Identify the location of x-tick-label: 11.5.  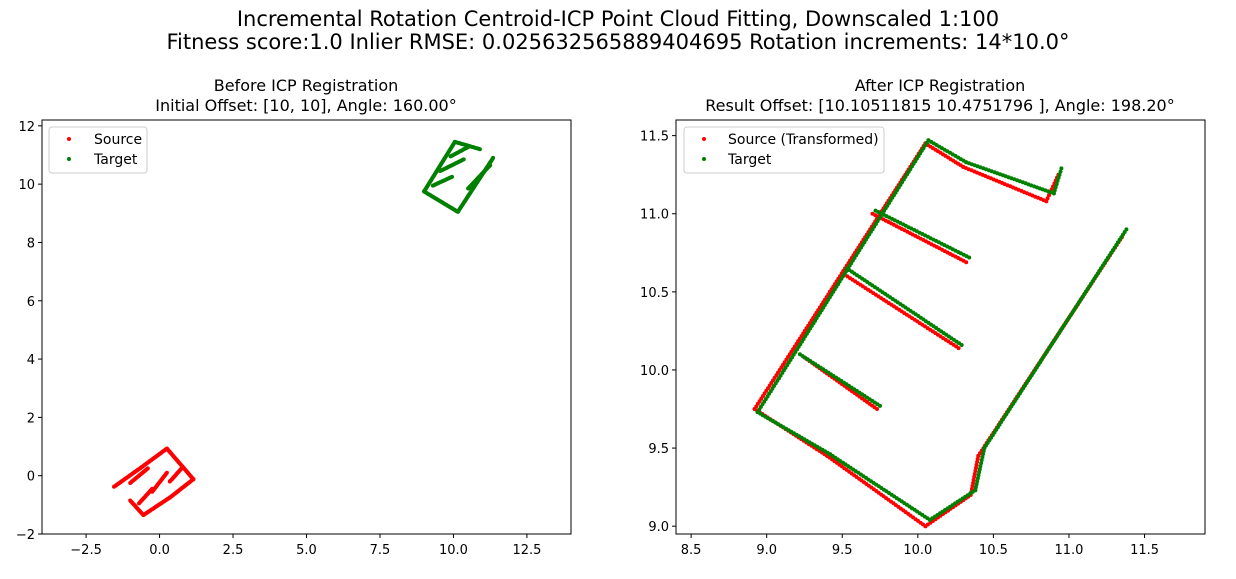
(1144, 550).